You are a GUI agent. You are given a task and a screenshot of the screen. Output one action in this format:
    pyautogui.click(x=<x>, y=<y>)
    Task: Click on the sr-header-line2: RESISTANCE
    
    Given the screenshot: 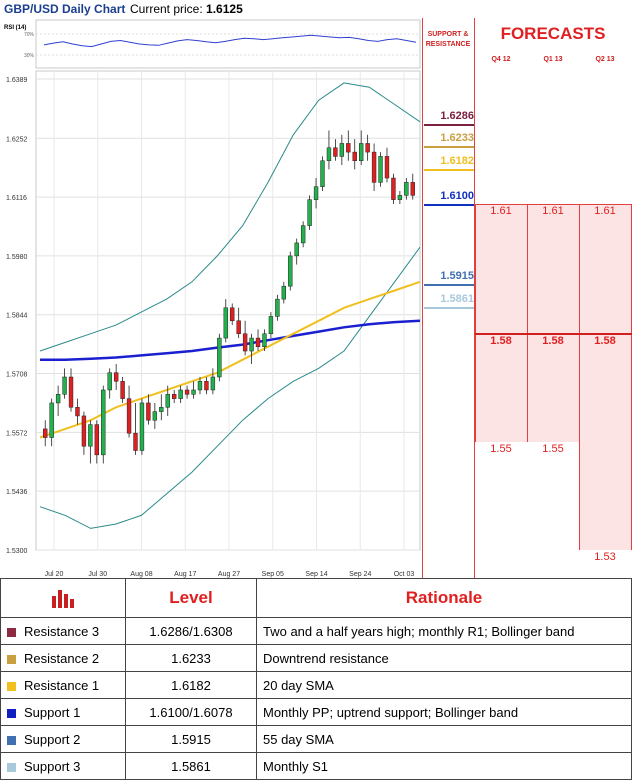 What is the action you would take?
    pyautogui.click(x=448, y=44)
    